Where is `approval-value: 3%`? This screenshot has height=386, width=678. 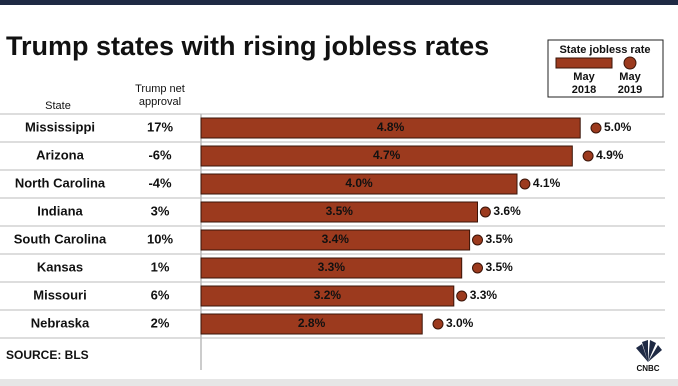 approval-value: 3% is located at coordinates (160, 210).